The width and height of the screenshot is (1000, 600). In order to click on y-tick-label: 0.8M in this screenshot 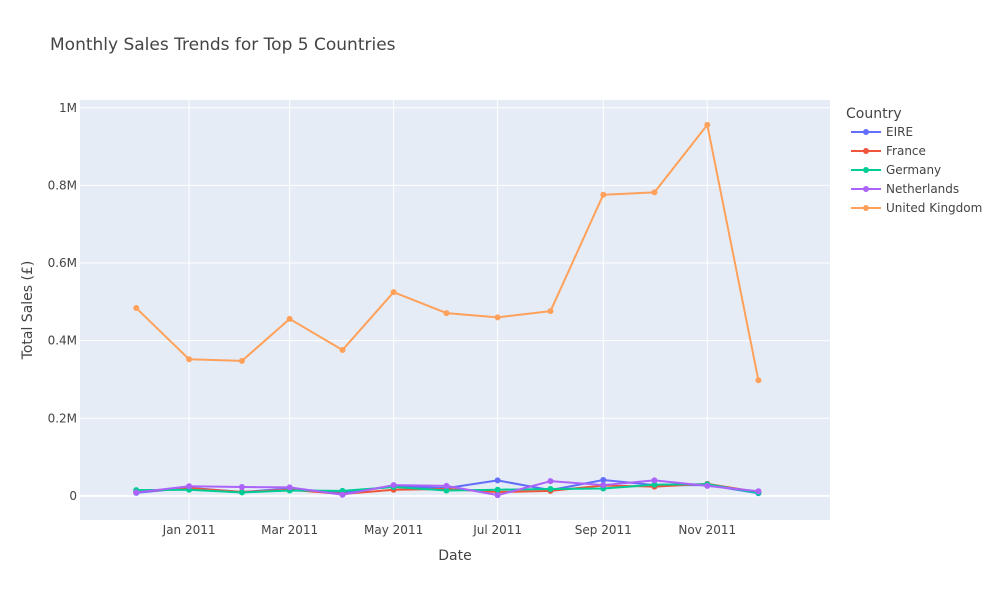, I will do `click(62, 185)`.